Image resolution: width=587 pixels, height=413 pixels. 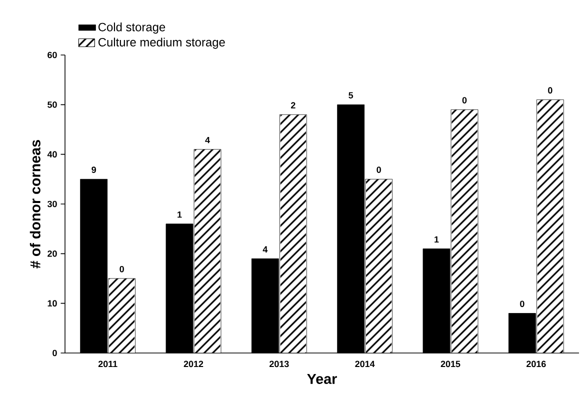 What do you see at coordinates (365, 364) in the screenshot?
I see `x-tick-label: 2014` at bounding box center [365, 364].